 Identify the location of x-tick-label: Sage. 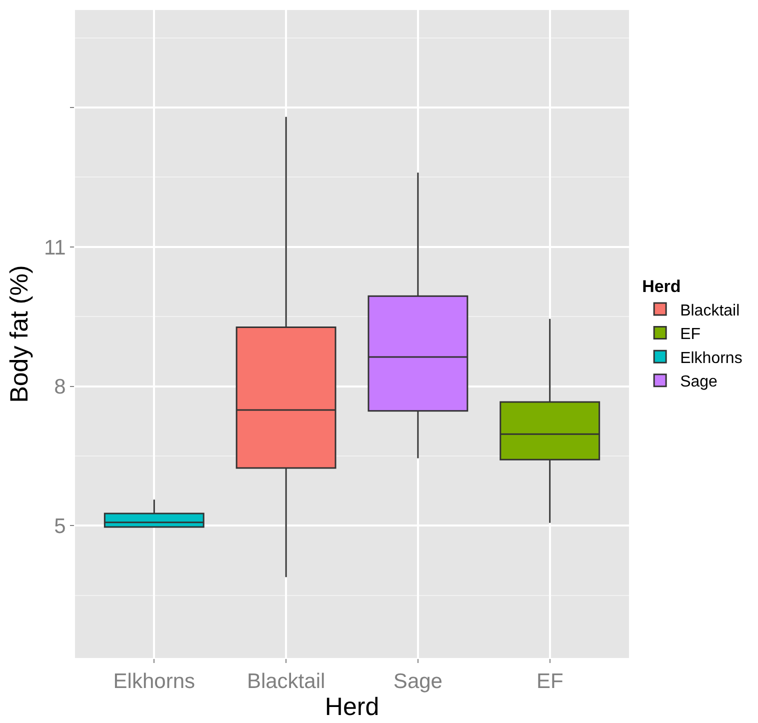
(417, 682).